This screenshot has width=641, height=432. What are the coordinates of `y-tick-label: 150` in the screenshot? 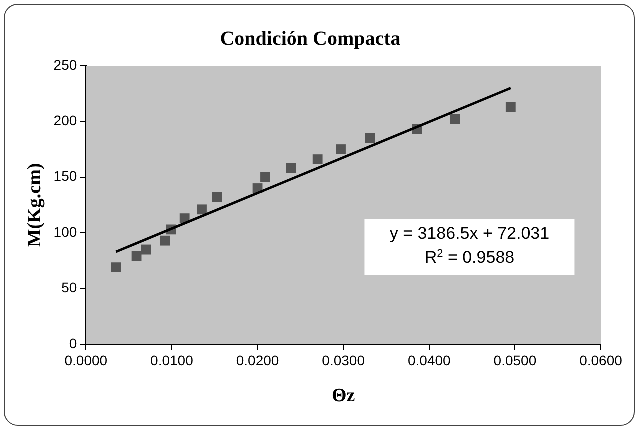 It's located at (66, 176).